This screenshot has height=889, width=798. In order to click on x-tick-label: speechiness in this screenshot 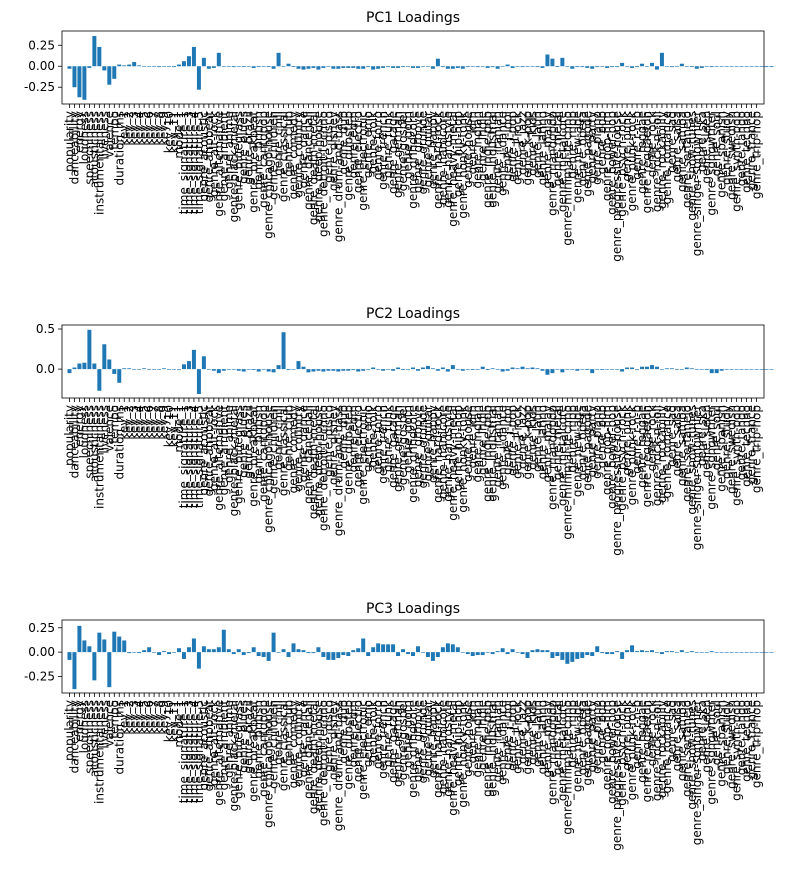, I will do `click(89, 737)`.